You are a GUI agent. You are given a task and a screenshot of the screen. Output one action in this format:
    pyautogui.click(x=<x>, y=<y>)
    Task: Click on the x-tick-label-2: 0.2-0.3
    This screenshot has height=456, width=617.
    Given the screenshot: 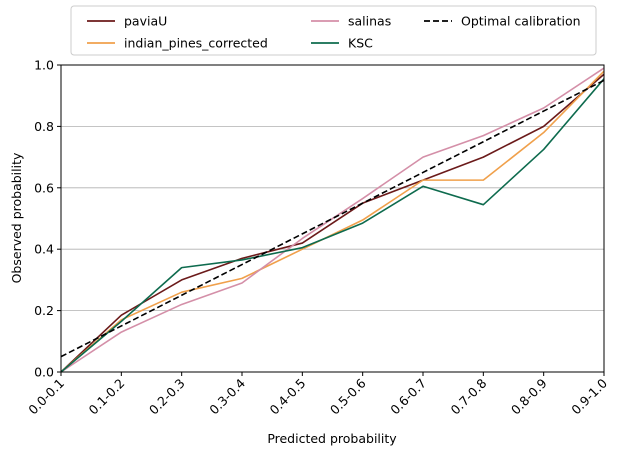 What is the action you would take?
    pyautogui.click(x=167, y=397)
    